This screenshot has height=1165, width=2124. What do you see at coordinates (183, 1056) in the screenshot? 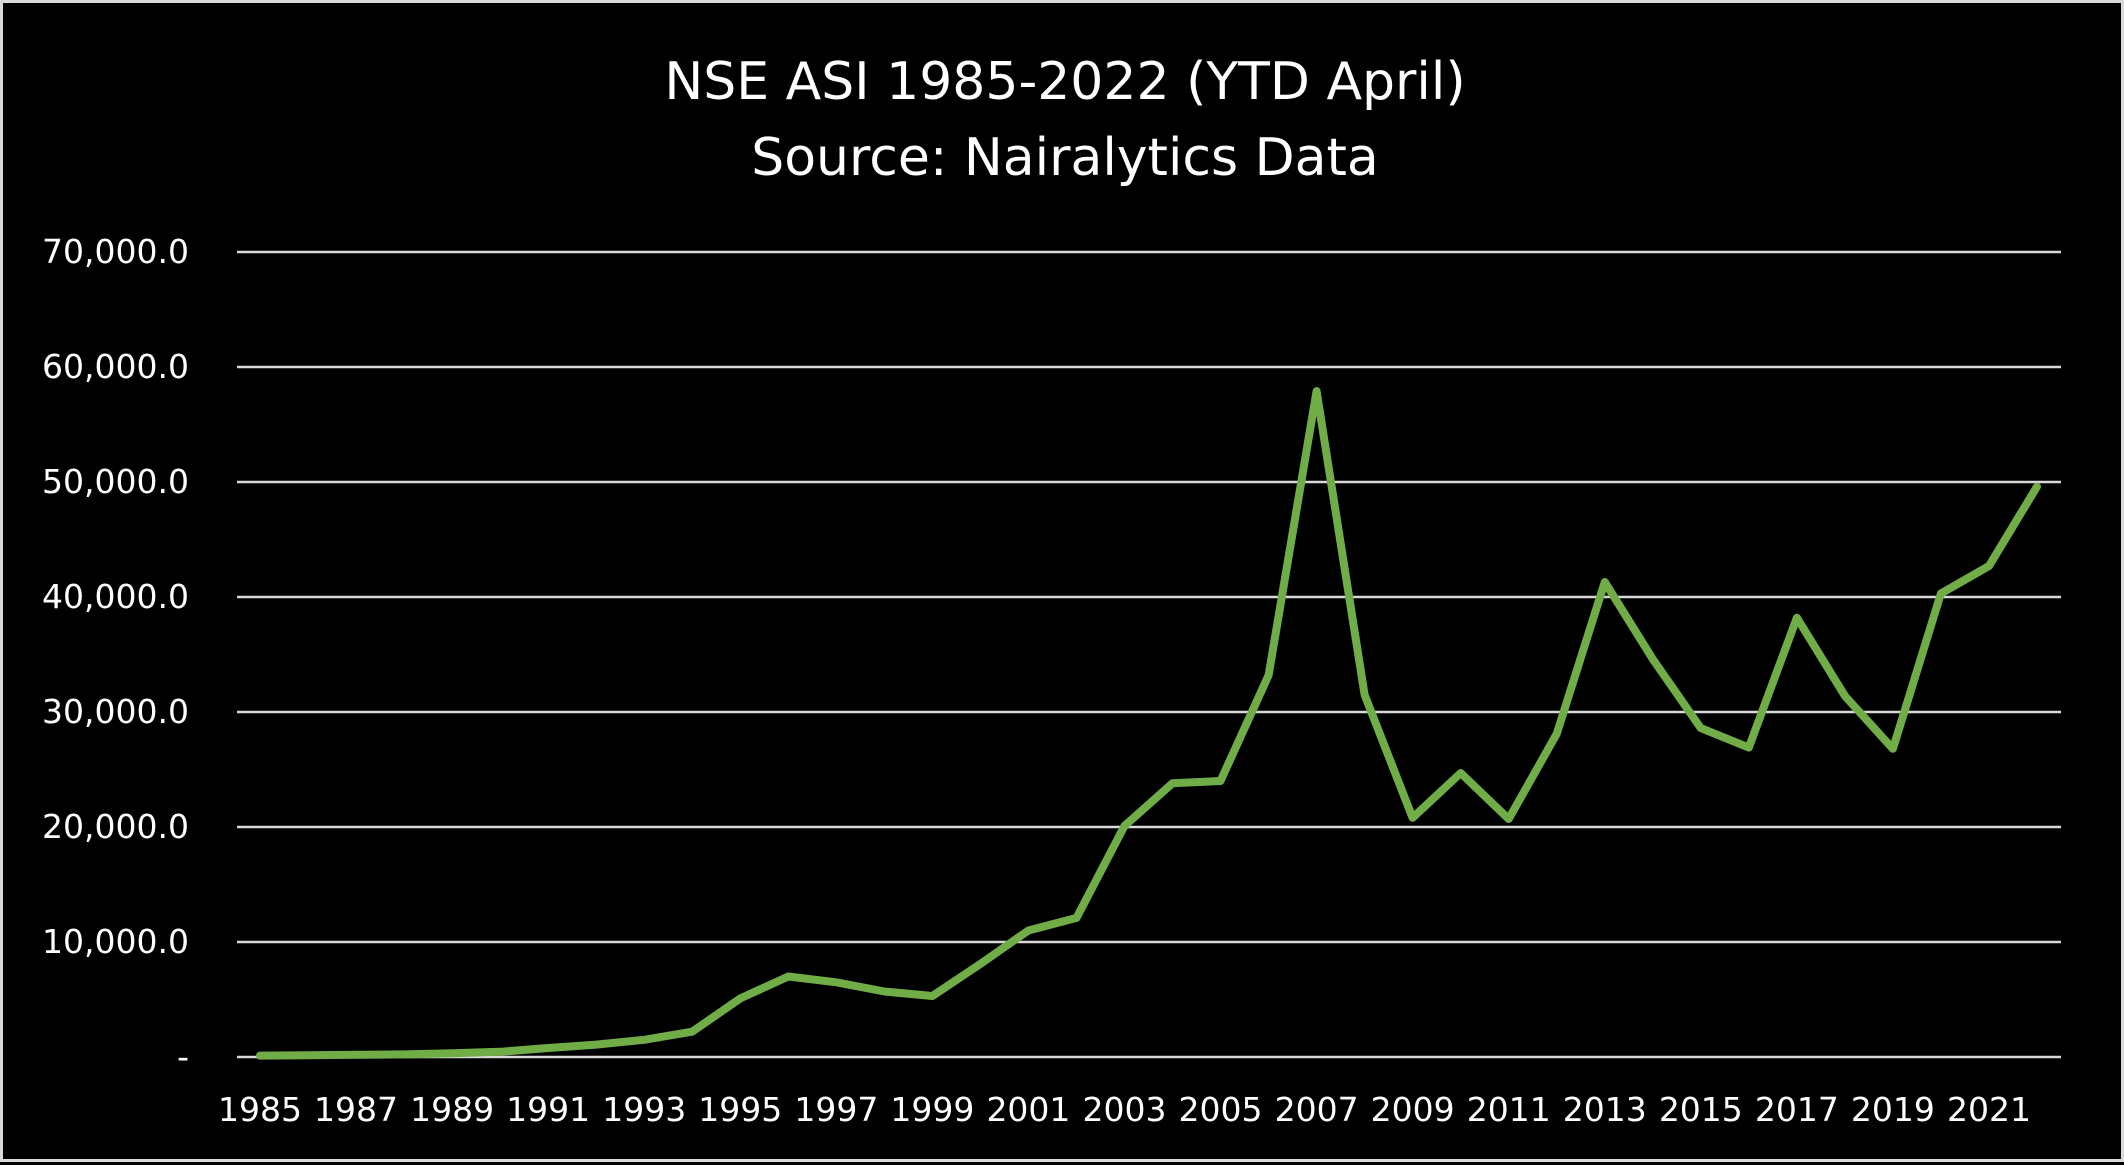
I see `y-tick-label: -` at bounding box center [183, 1056].